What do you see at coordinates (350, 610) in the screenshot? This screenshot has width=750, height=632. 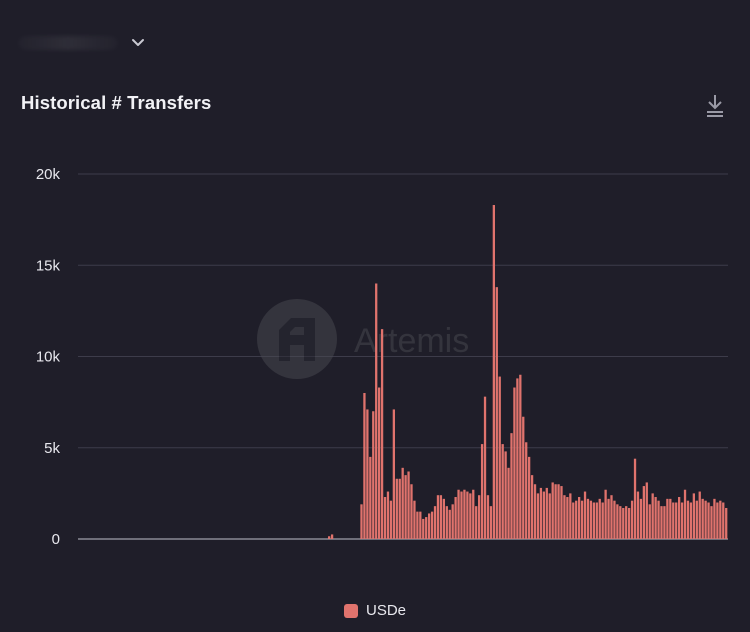 I see `legend-swatch-usde` at bounding box center [350, 610].